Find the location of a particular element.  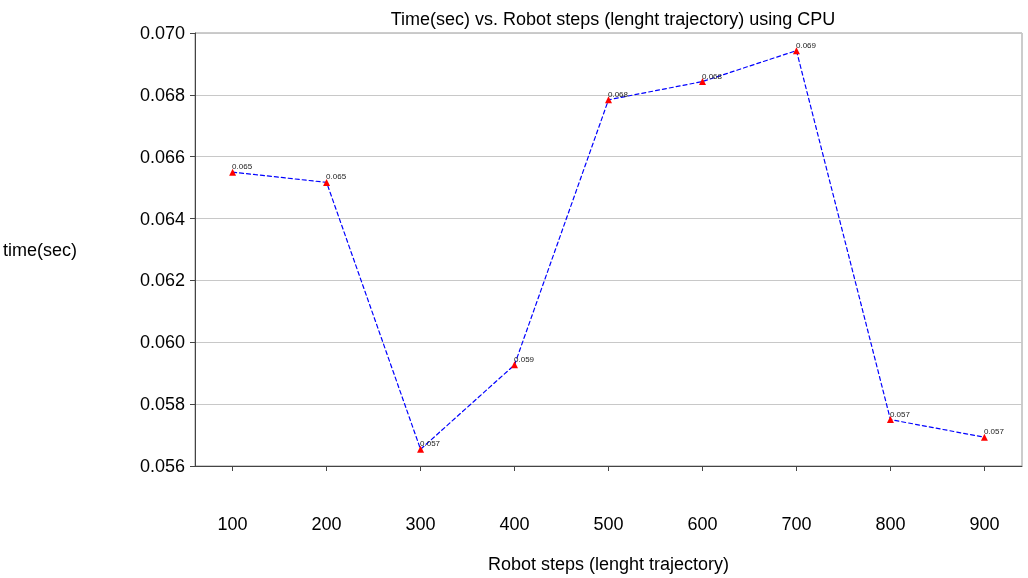

y-tick-label: 0.060 is located at coordinates (162, 342).